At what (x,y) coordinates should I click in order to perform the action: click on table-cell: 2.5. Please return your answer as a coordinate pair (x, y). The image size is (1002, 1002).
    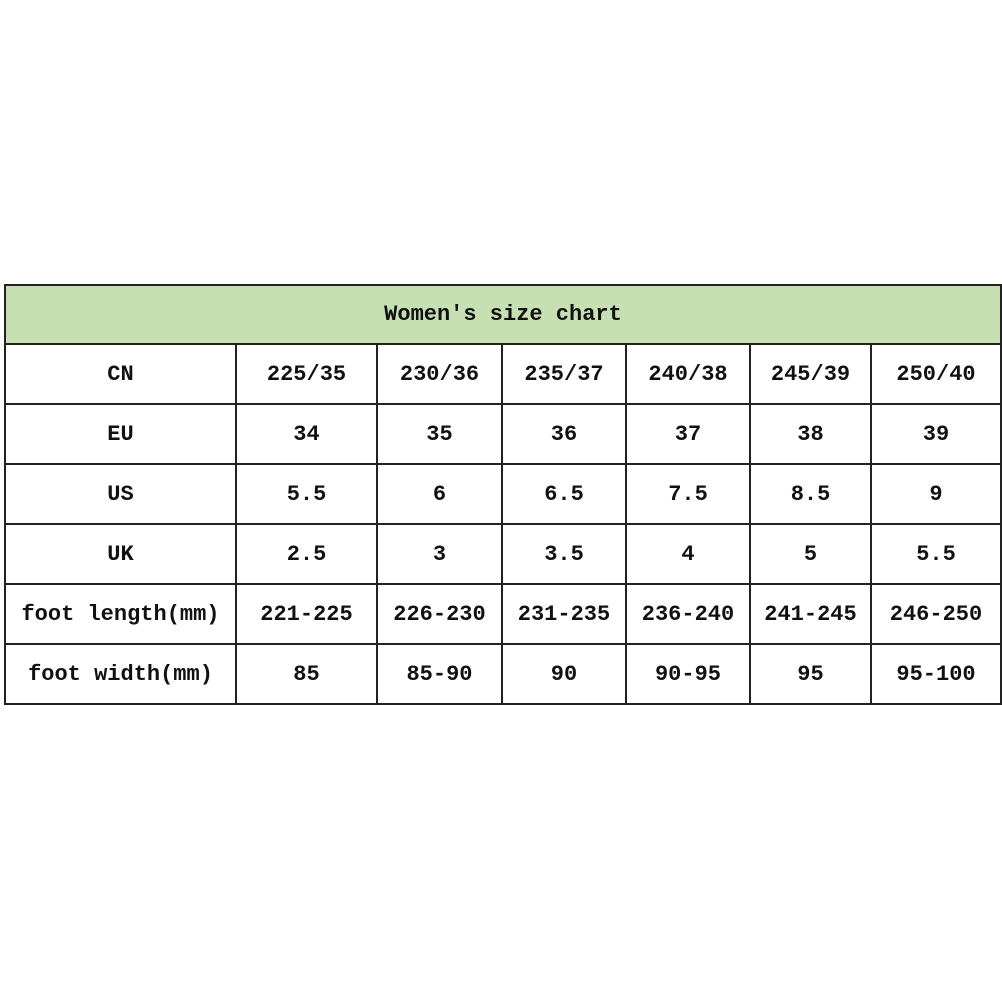
    Looking at the image, I should click on (306, 554).